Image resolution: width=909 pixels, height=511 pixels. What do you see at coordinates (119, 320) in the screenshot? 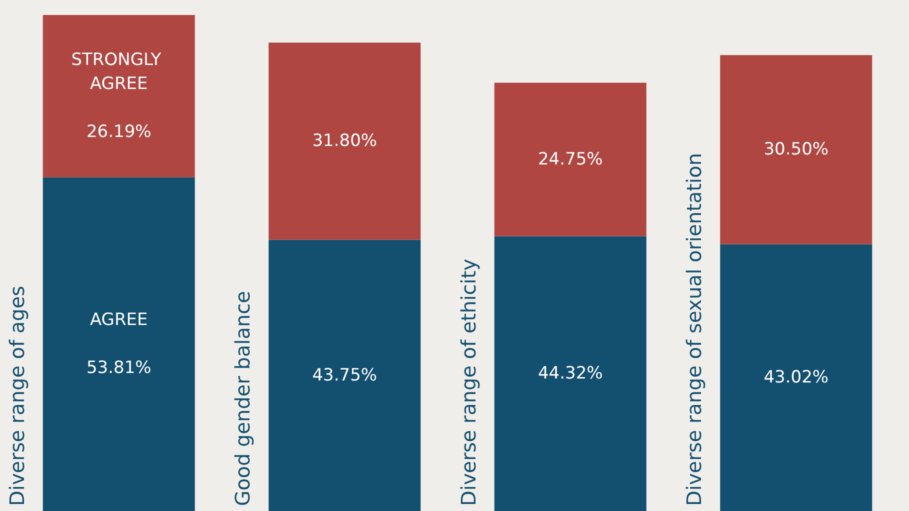
I see `series-label: AGREE` at bounding box center [119, 320].